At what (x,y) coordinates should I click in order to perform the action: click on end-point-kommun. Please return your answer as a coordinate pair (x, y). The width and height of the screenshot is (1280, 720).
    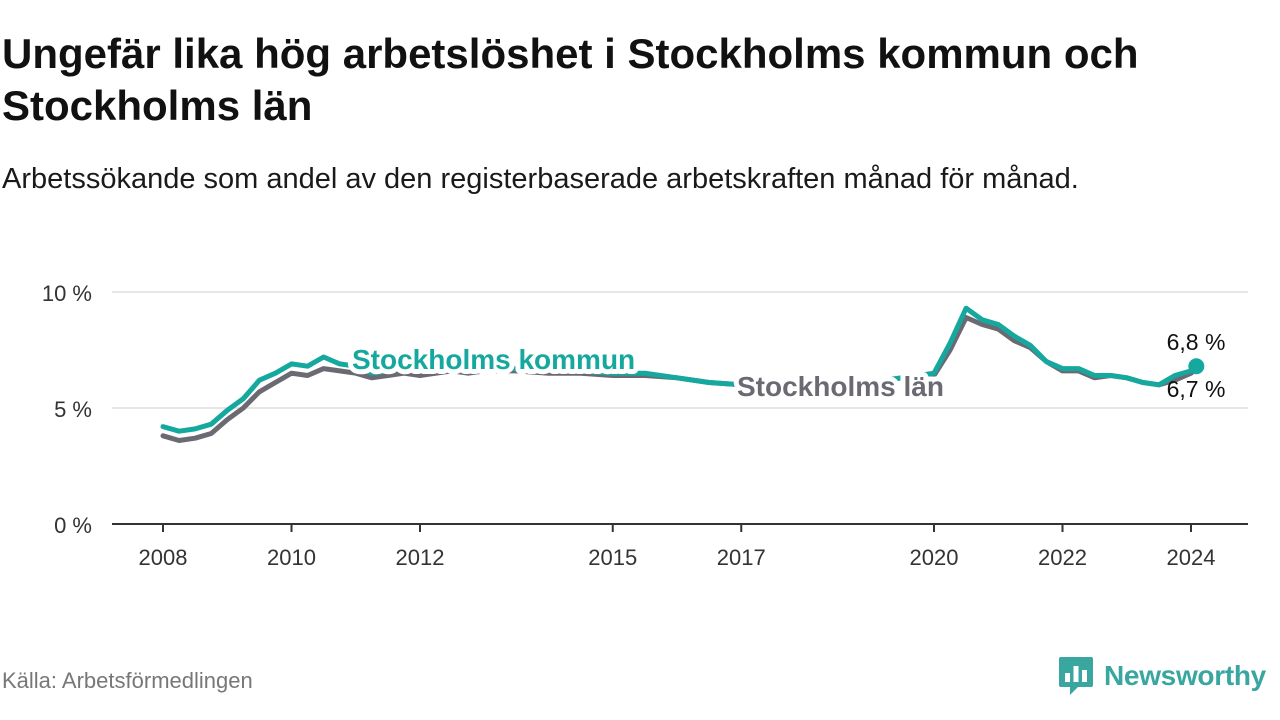
    Looking at the image, I should click on (1196, 366).